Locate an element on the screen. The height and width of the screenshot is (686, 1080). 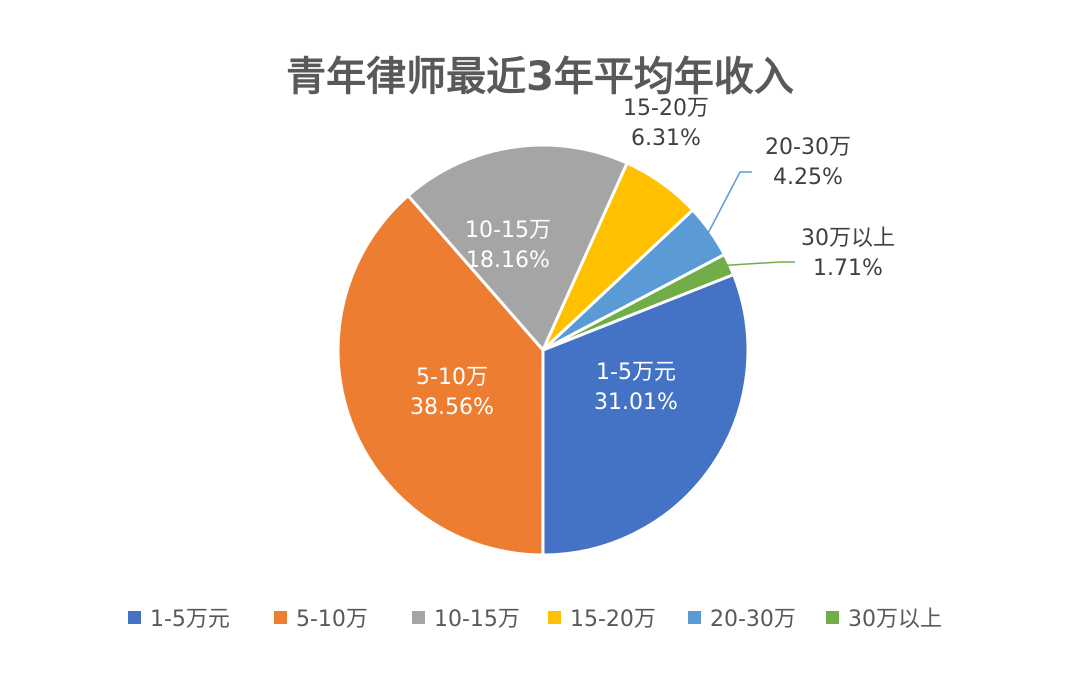
slice-label-value-1: 31.01% is located at coordinates (636, 402).